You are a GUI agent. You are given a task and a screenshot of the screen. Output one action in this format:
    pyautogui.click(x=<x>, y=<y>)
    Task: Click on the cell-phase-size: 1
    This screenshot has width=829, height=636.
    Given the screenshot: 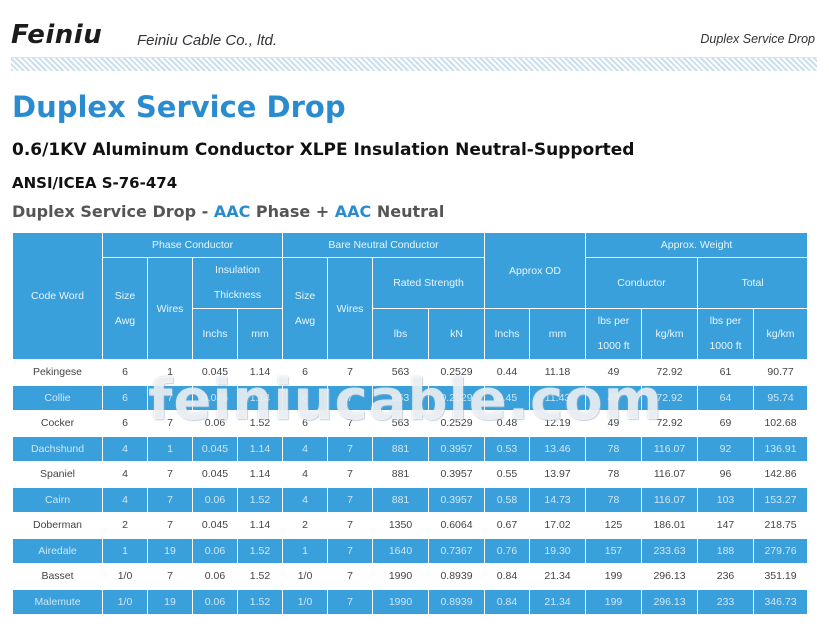 What is the action you would take?
    pyautogui.click(x=125, y=550)
    